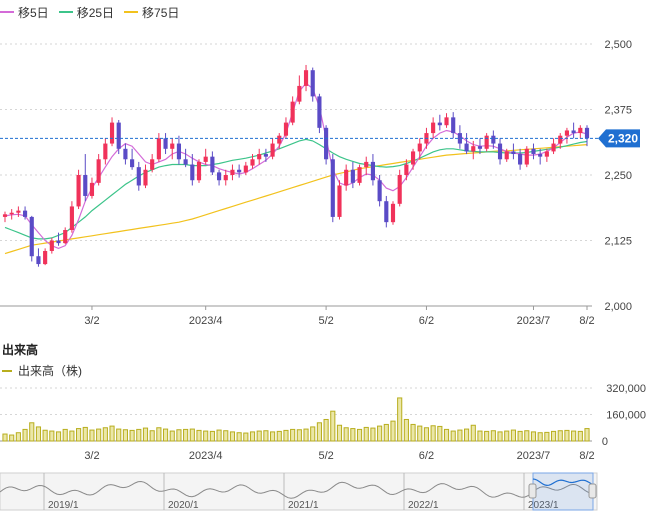 The width and height of the screenshot is (650, 517). Describe the element at coordinates (426, 321) in the screenshot. I see `x-tick-label: 6/2` at that location.